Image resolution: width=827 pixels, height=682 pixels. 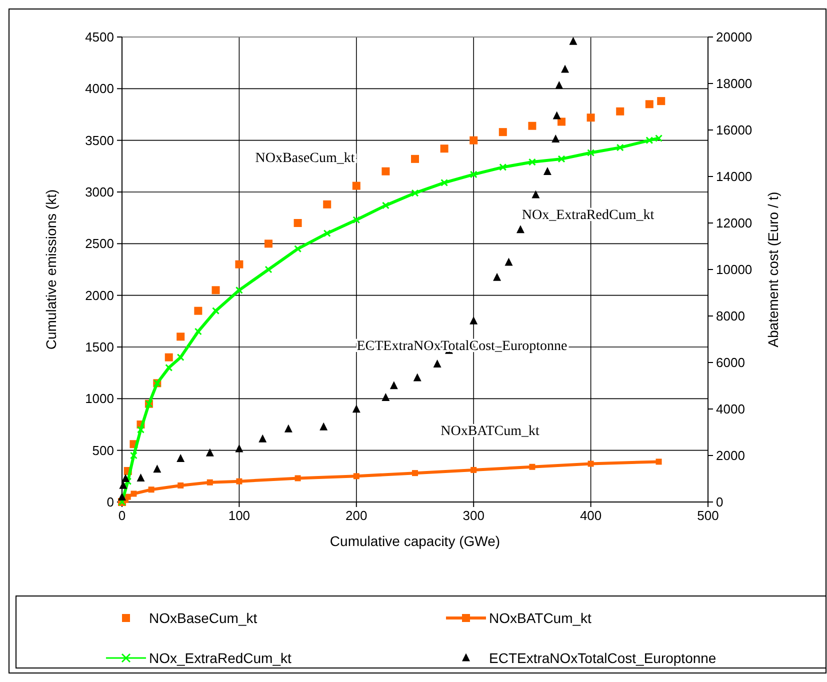 I want to click on y-tick-label: 500, so click(x=103, y=450).